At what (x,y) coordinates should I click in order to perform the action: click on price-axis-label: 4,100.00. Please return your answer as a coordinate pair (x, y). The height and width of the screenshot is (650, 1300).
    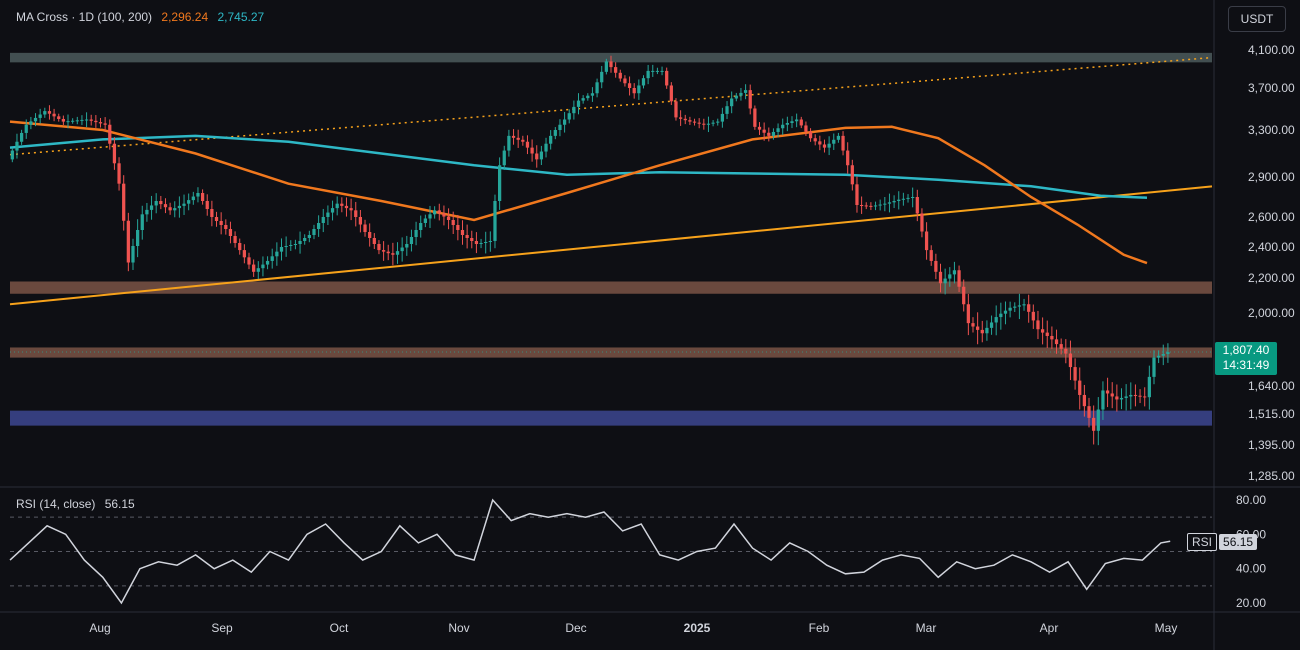
    Looking at the image, I should click on (1271, 50).